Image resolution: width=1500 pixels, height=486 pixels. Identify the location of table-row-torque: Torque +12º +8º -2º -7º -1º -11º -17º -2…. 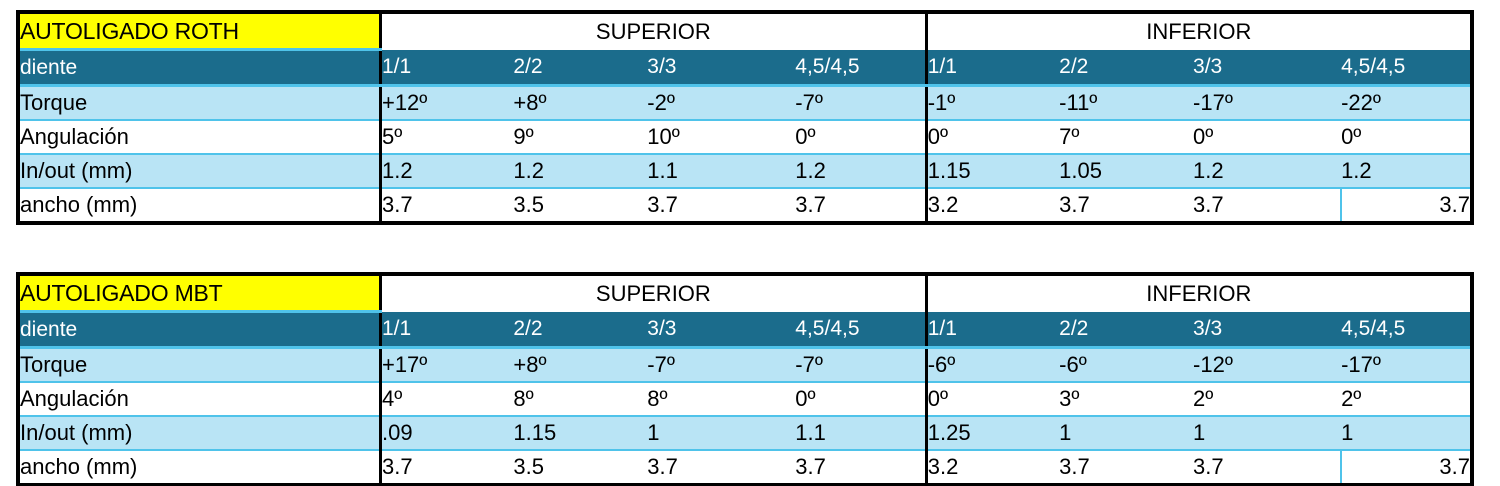
(745, 103).